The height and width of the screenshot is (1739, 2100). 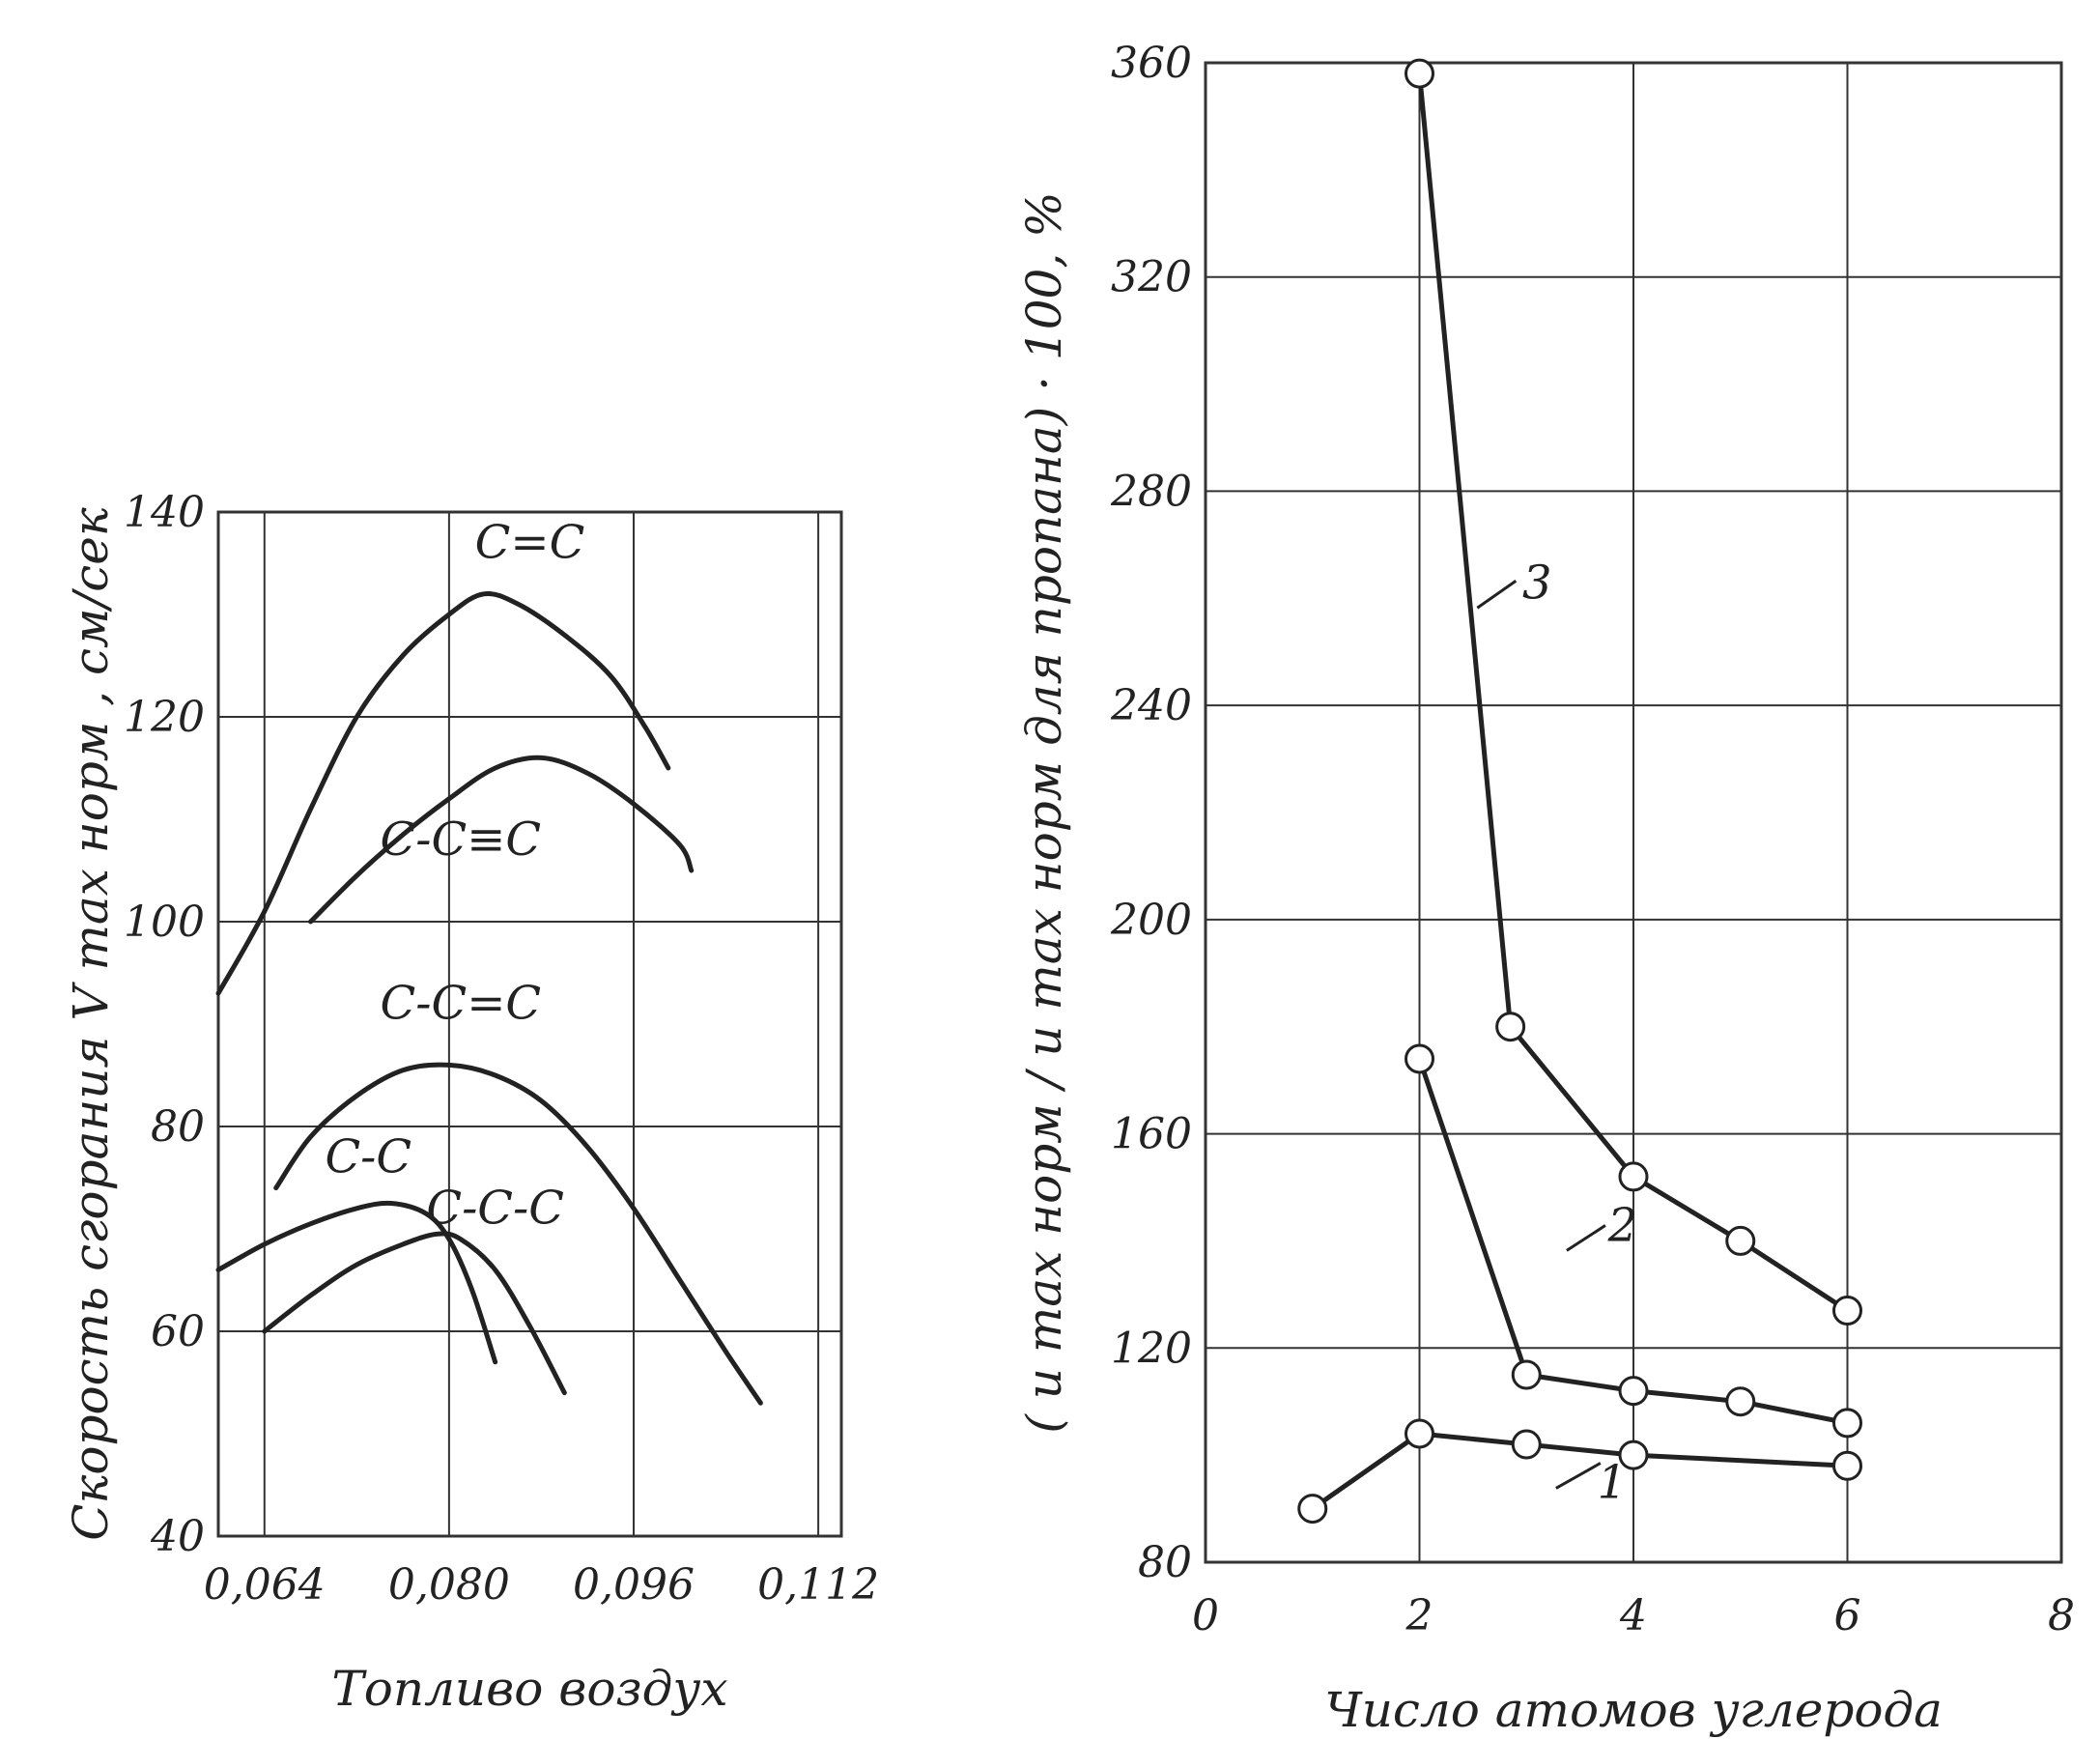 I want to click on x-tick-label: 2, so click(x=1419, y=1616).